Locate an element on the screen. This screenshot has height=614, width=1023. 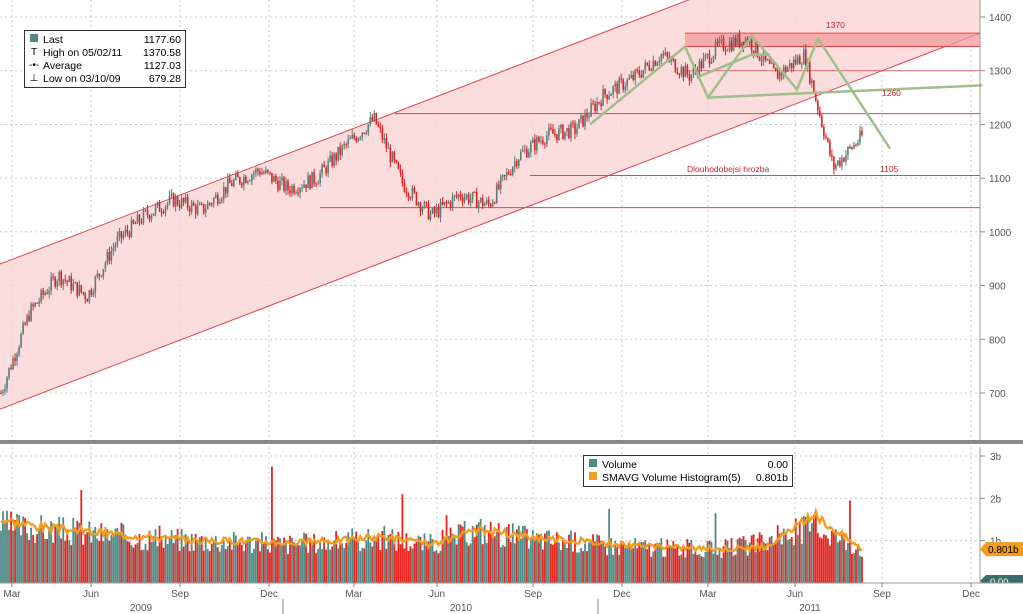
high-marker-icon: T is located at coordinates (34, 52).